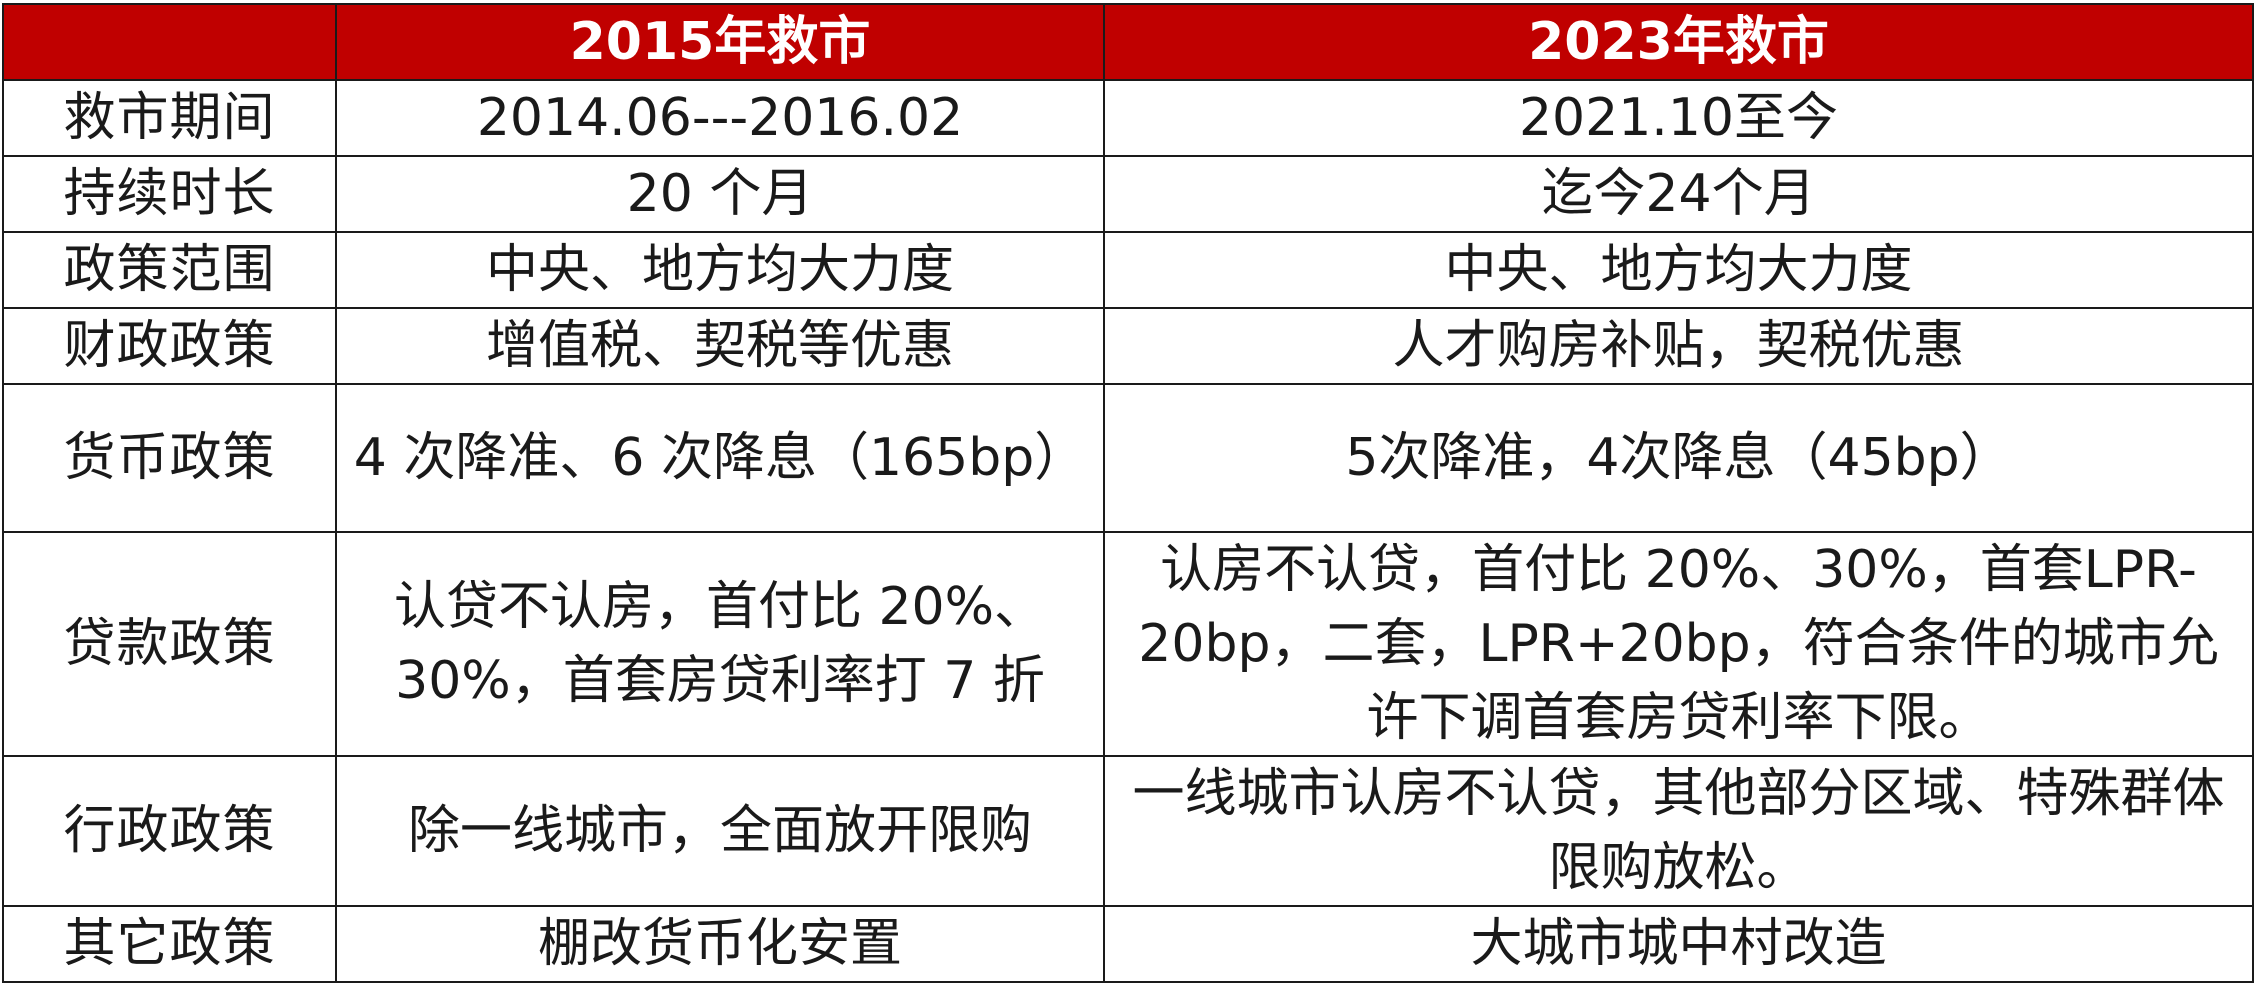 Image resolution: width=2256 pixels, height=983 pixels. I want to click on cell-2015-administrative: 除一线城市，全面放开限购, so click(720, 831).